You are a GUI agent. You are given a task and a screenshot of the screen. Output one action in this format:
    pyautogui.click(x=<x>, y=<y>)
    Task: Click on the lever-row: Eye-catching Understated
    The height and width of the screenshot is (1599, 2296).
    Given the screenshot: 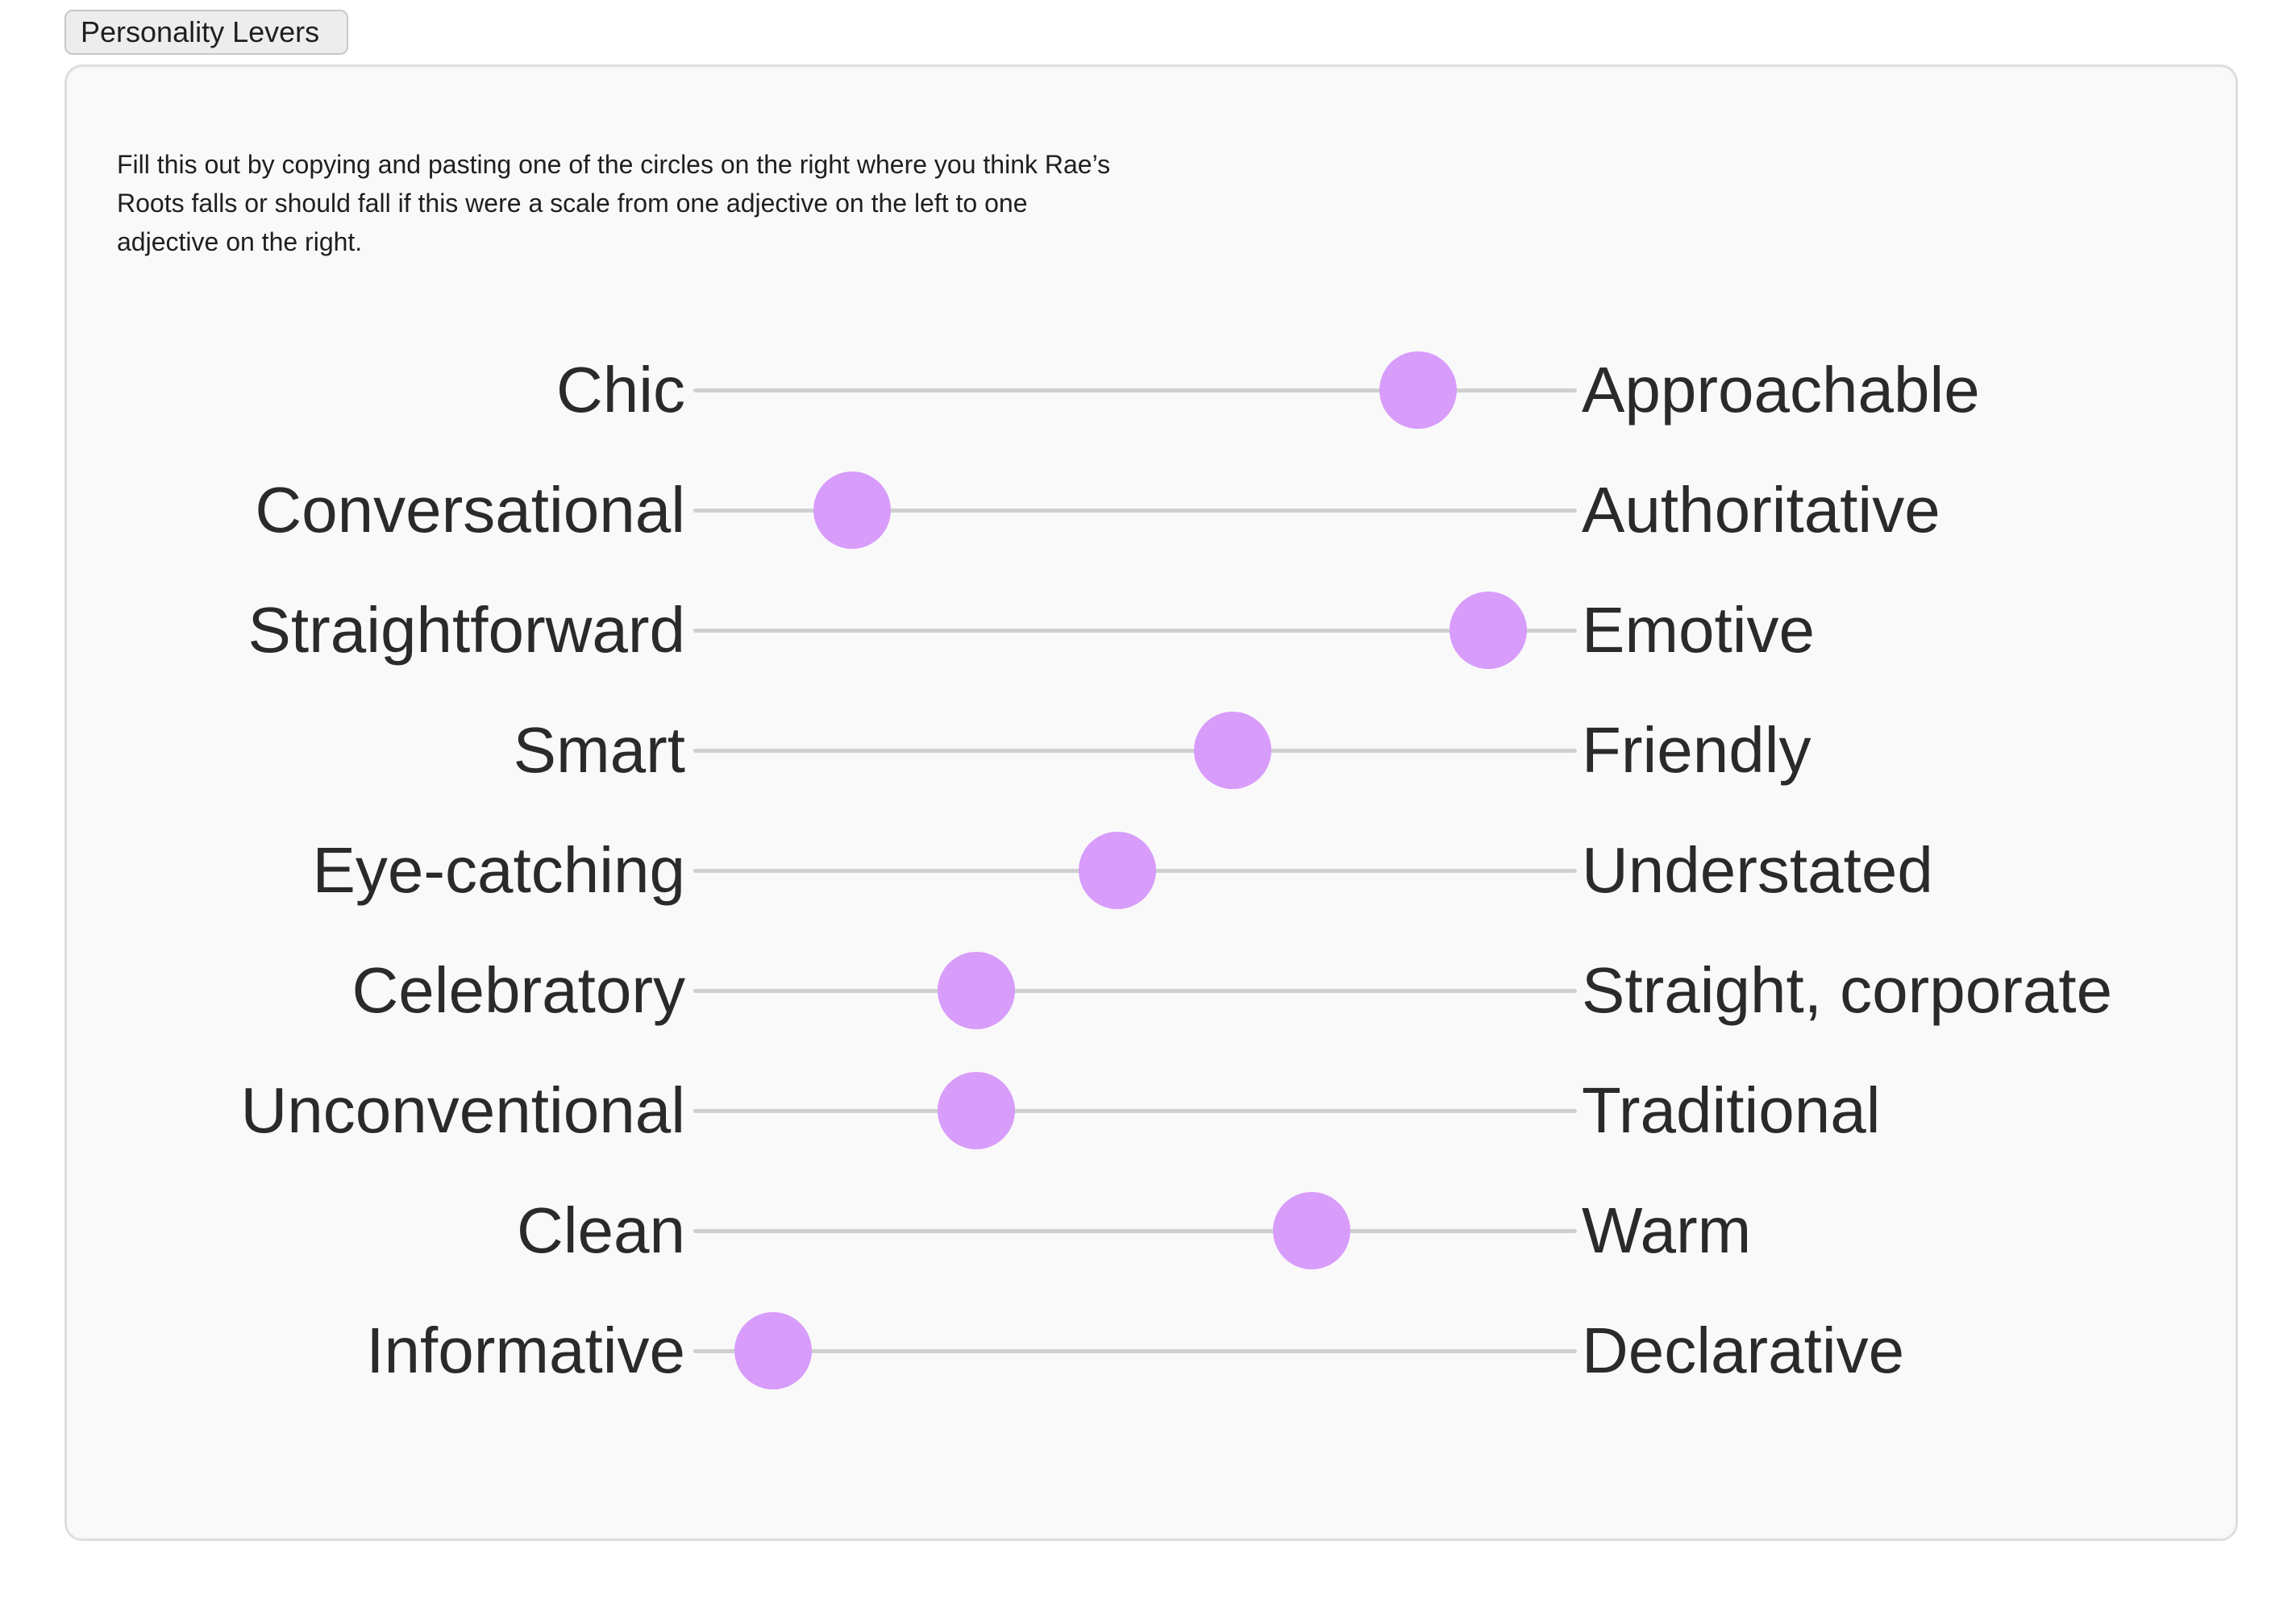 What is the action you would take?
    pyautogui.click(x=1148, y=871)
    